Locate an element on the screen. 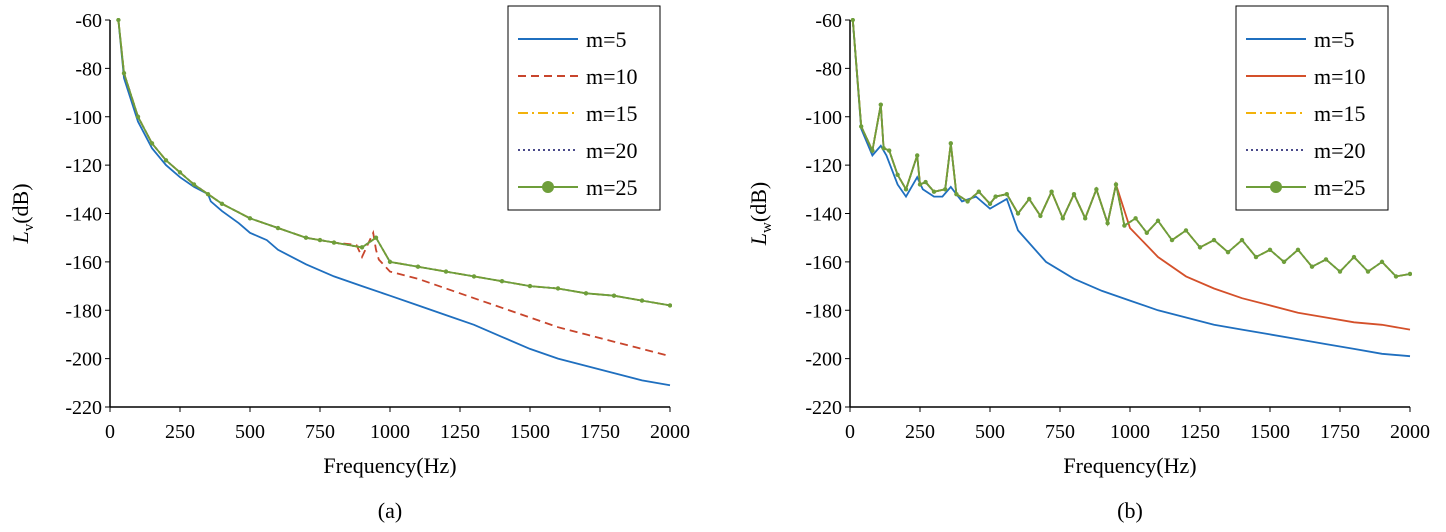 This screenshot has height=532, width=1446. y-axis-label: Lv(dB) is located at coordinates (22, 213).